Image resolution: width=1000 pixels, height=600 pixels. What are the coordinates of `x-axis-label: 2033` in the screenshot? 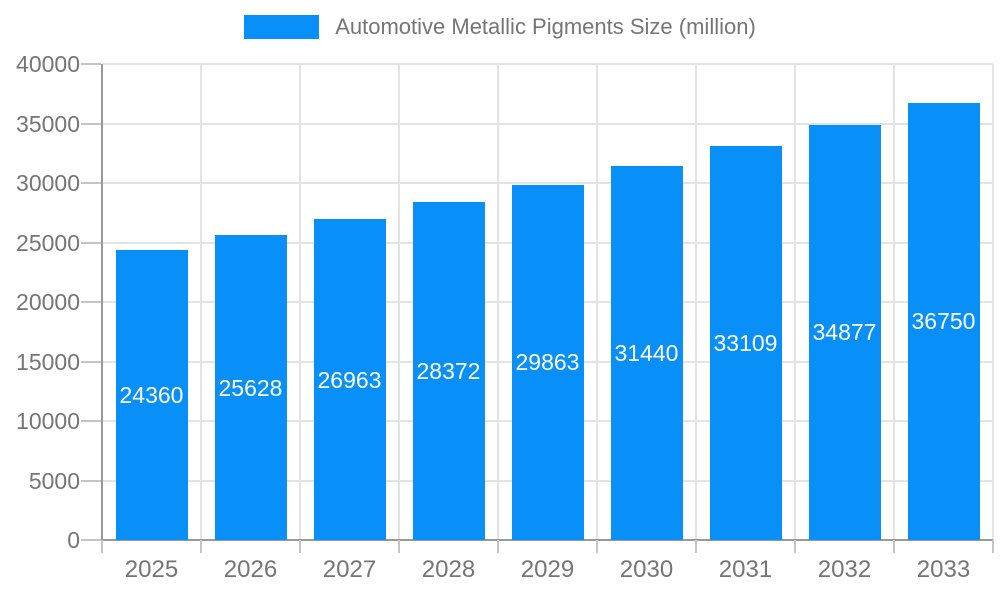 It's located at (943, 569).